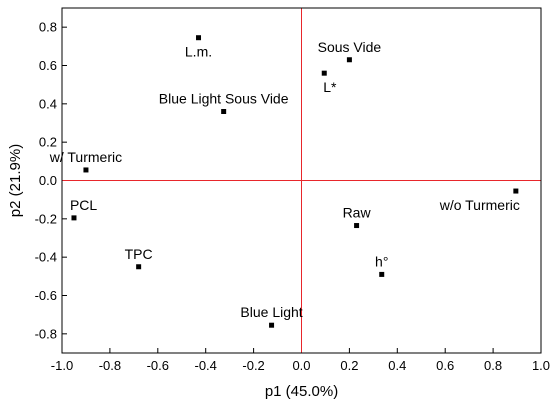 This screenshot has height=411, width=550. I want to click on y-tick-label: 0.8, so click(48, 27).